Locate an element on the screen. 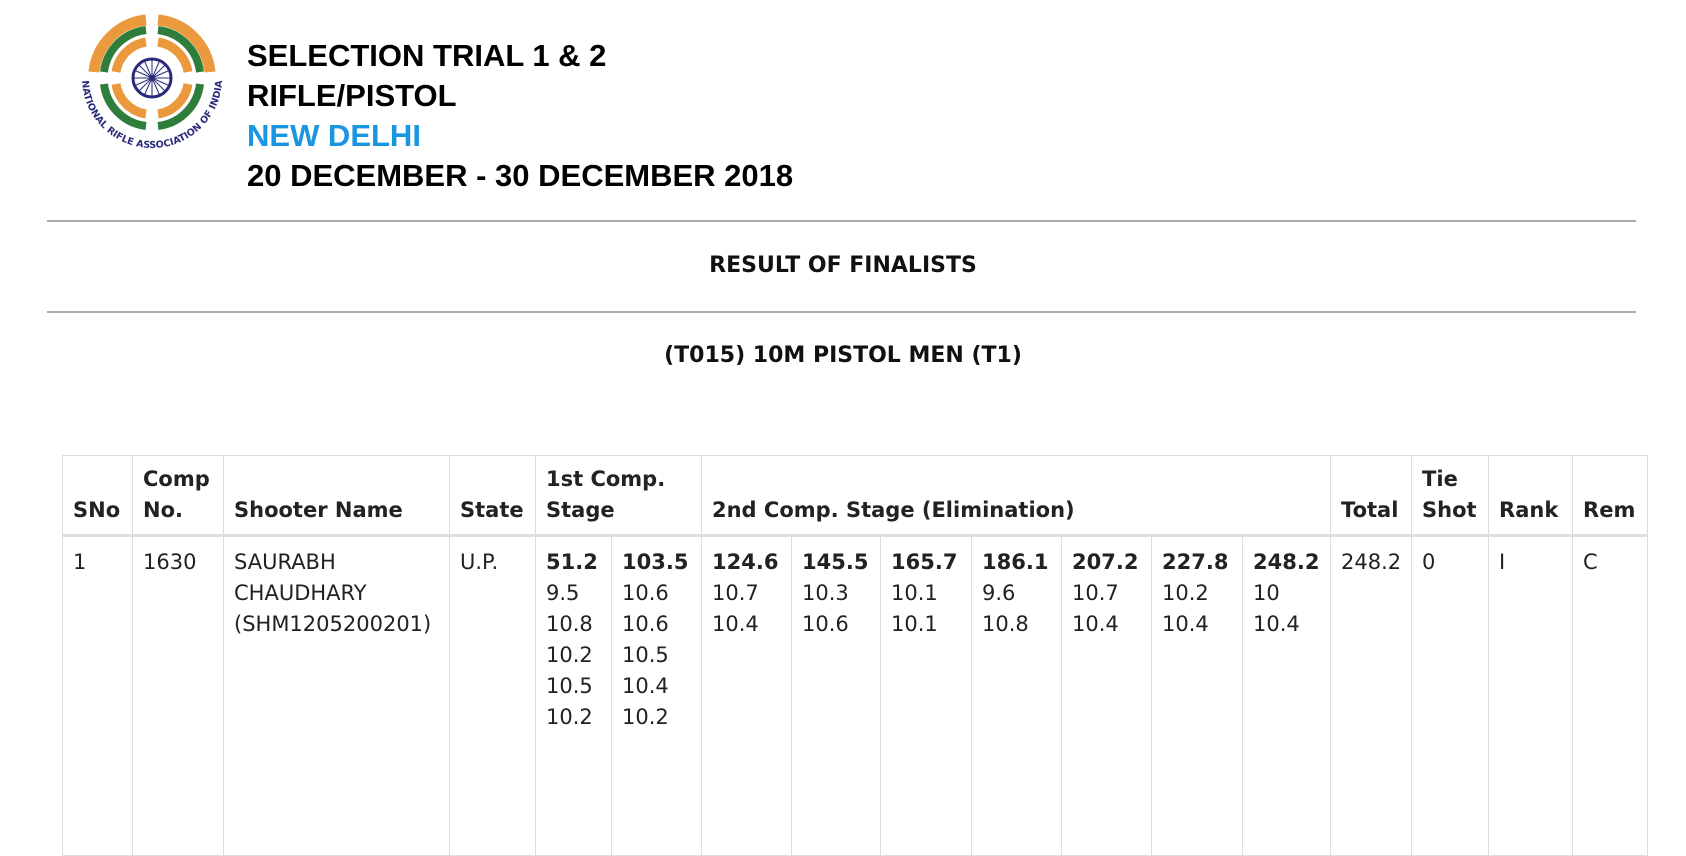  header-cell: State is located at coordinates (492, 496).